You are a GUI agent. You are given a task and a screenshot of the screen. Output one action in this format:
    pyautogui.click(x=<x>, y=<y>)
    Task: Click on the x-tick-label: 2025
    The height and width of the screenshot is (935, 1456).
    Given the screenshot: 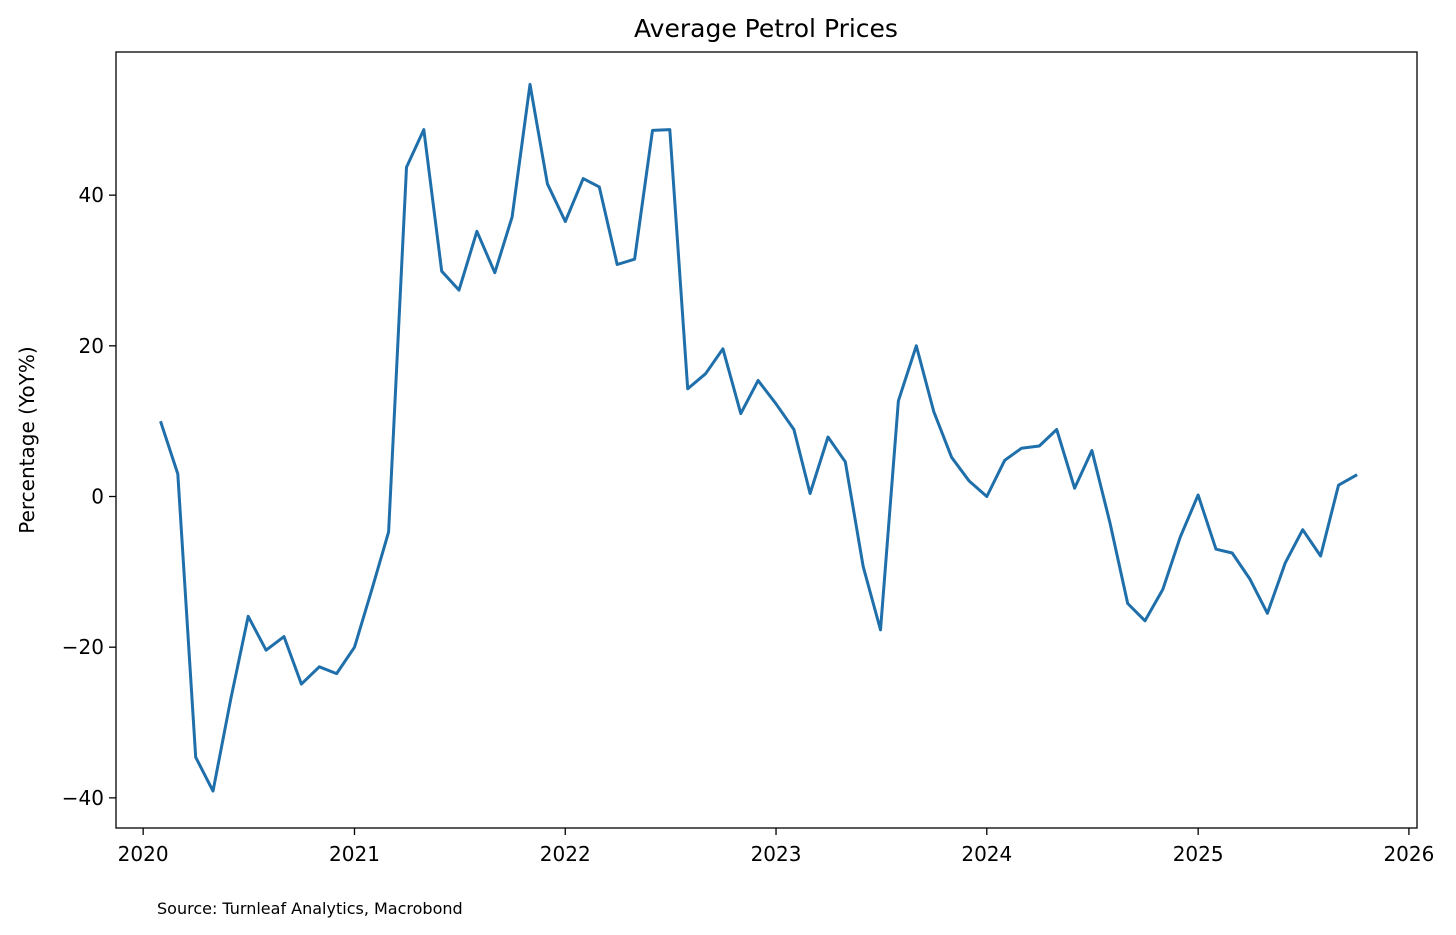 What is the action you would take?
    pyautogui.click(x=1198, y=854)
    